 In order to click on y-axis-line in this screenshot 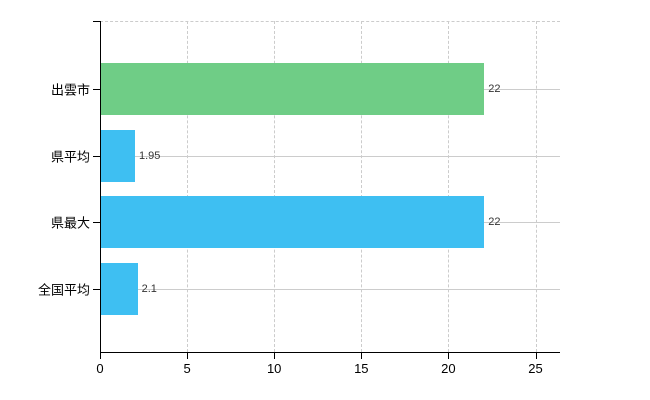, I will do `click(100, 189)`.